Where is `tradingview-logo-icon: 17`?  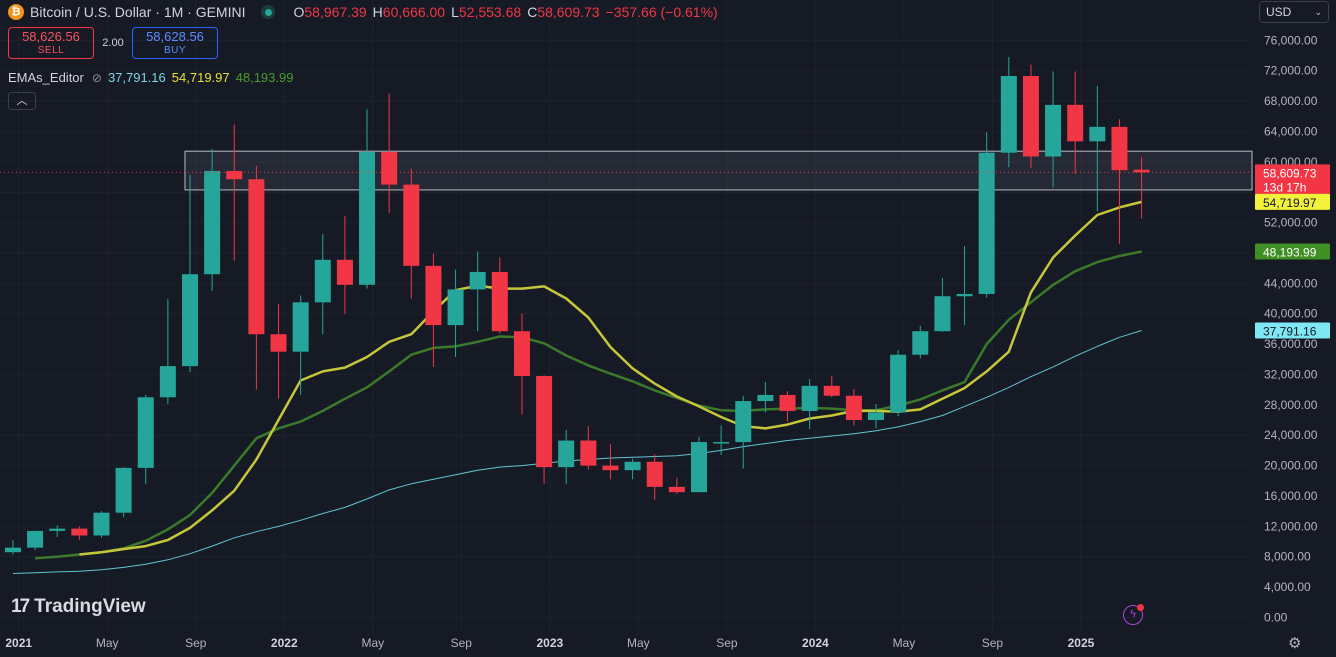
tradingview-logo-icon: 17 is located at coordinates (20, 606).